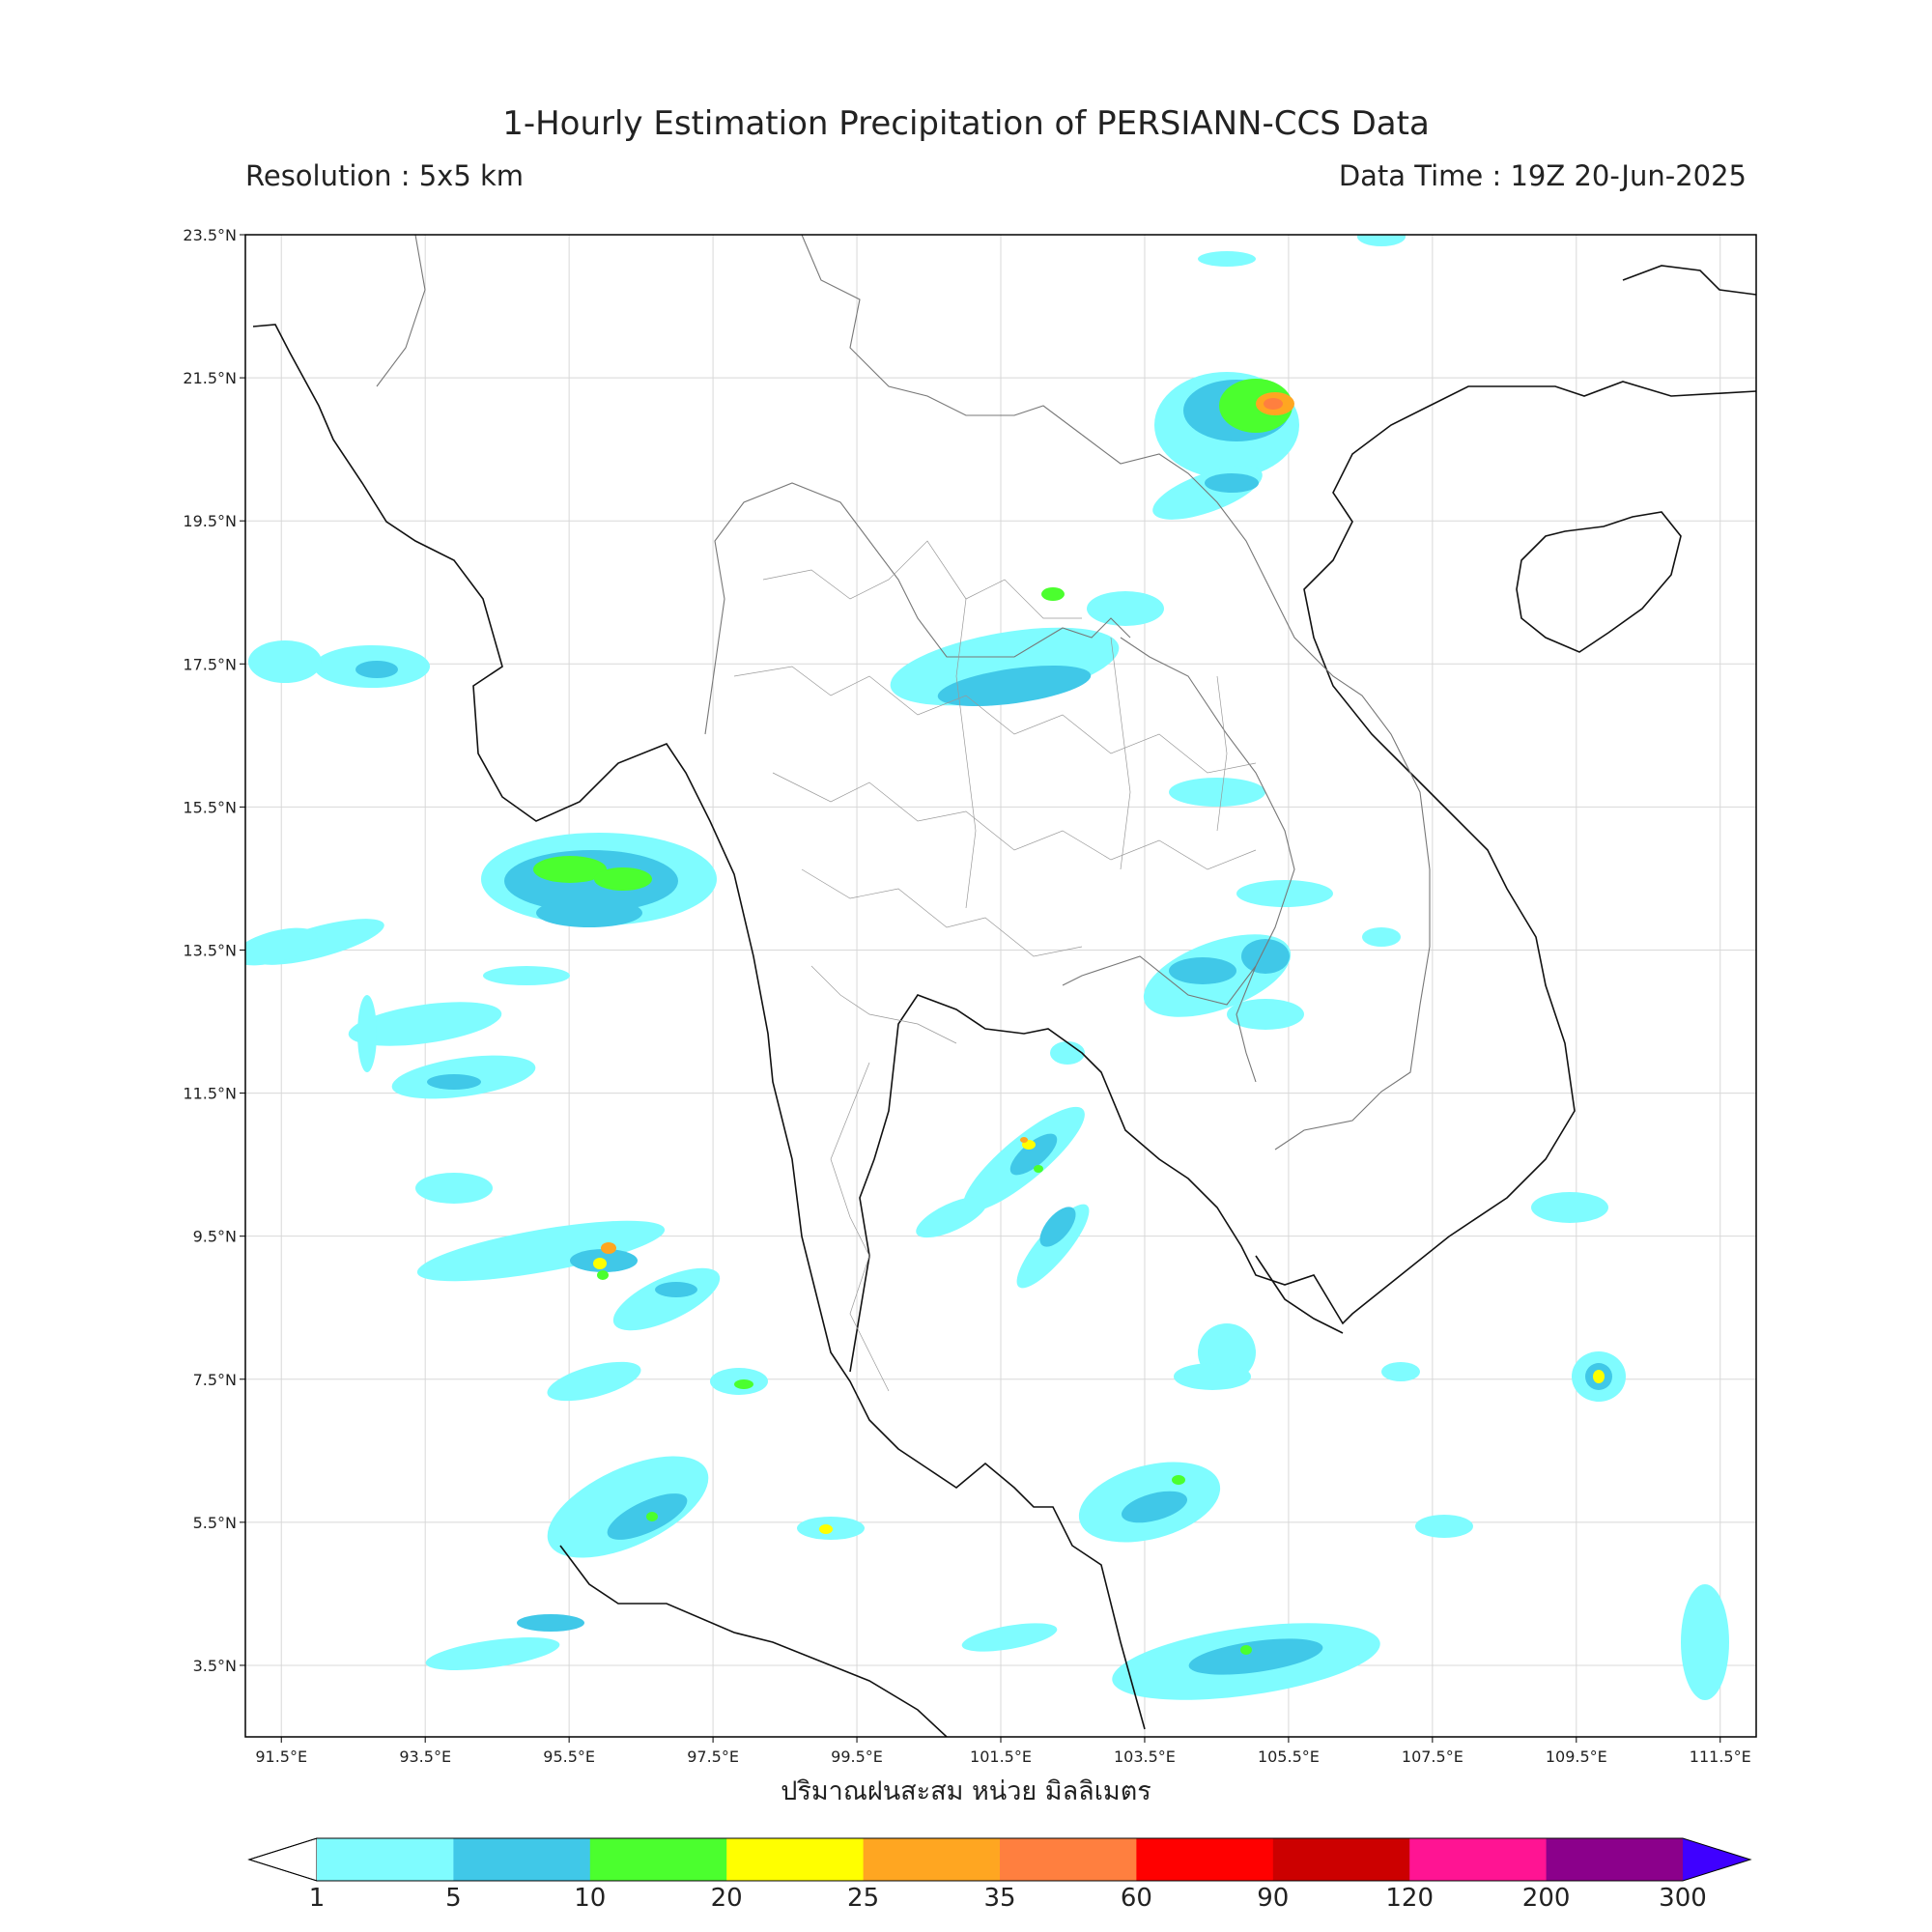 The height and width of the screenshot is (1932, 1932). What do you see at coordinates (210, 950) in the screenshot?
I see `lat-tick-label: 13.5°N` at bounding box center [210, 950].